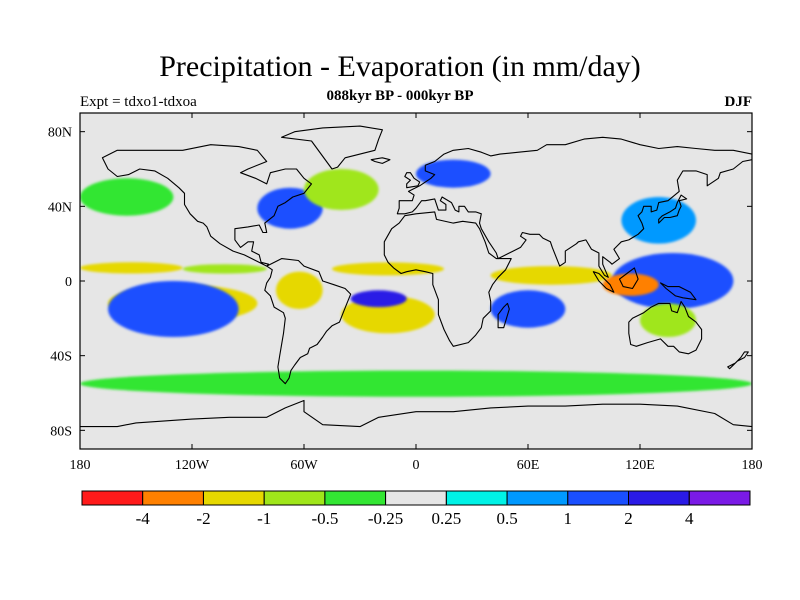  What do you see at coordinates (447, 279) in the screenshot?
I see `coastline-africa` at bounding box center [447, 279].